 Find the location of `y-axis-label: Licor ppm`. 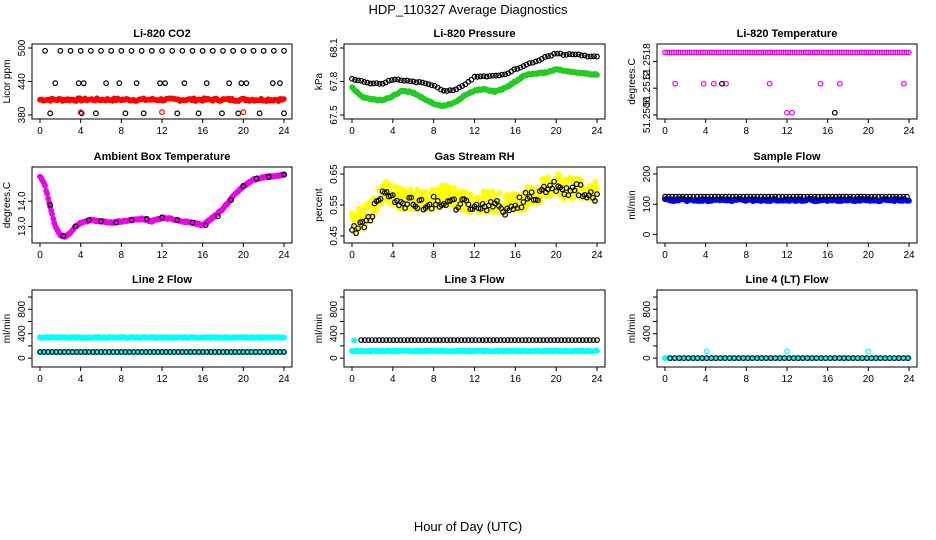

y-axis-label: Licor ppm is located at coordinates (7, 82).